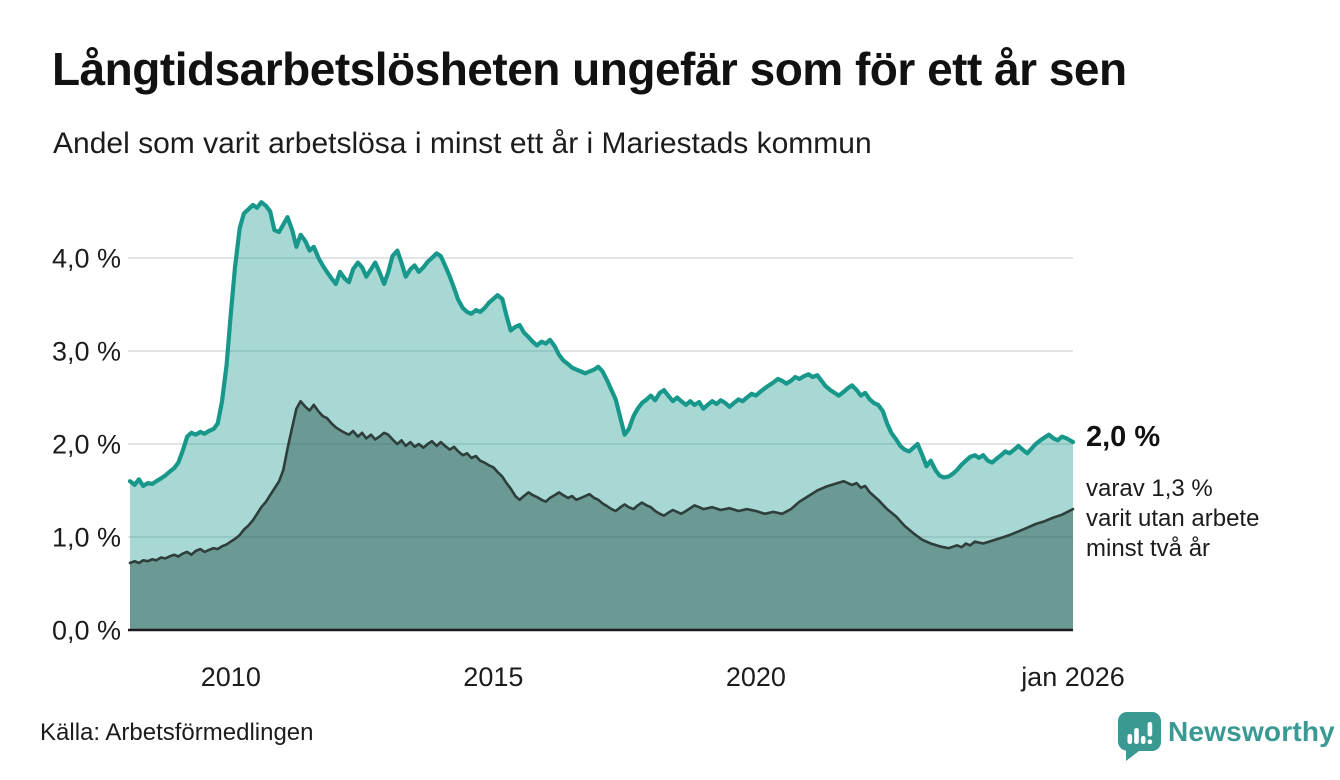 This screenshot has width=1340, height=780. I want to click on y-axis-label: 0,0 %, so click(86, 631).